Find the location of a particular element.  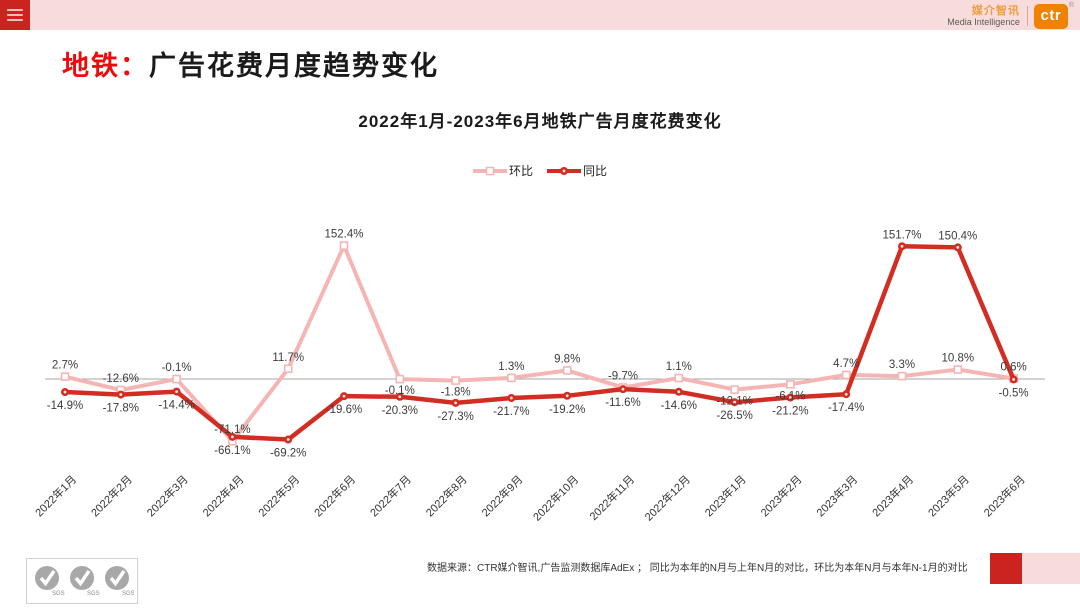

legend-item-huanbi: 环比 is located at coordinates (502, 170).